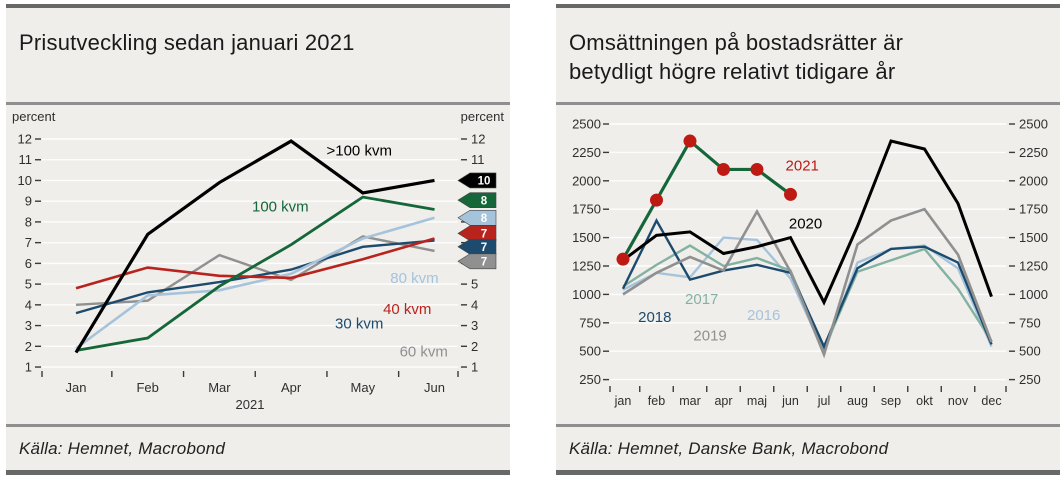  I want to click on series-line-2018, so click(807, 283).